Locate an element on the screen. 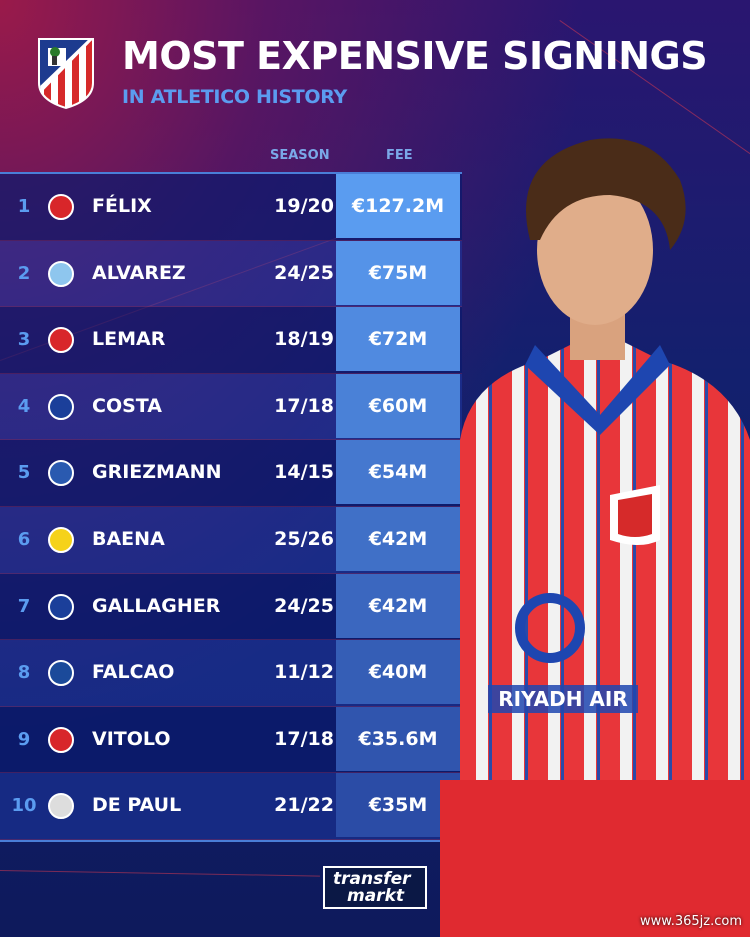  rank: 4 is located at coordinates (24, 406).